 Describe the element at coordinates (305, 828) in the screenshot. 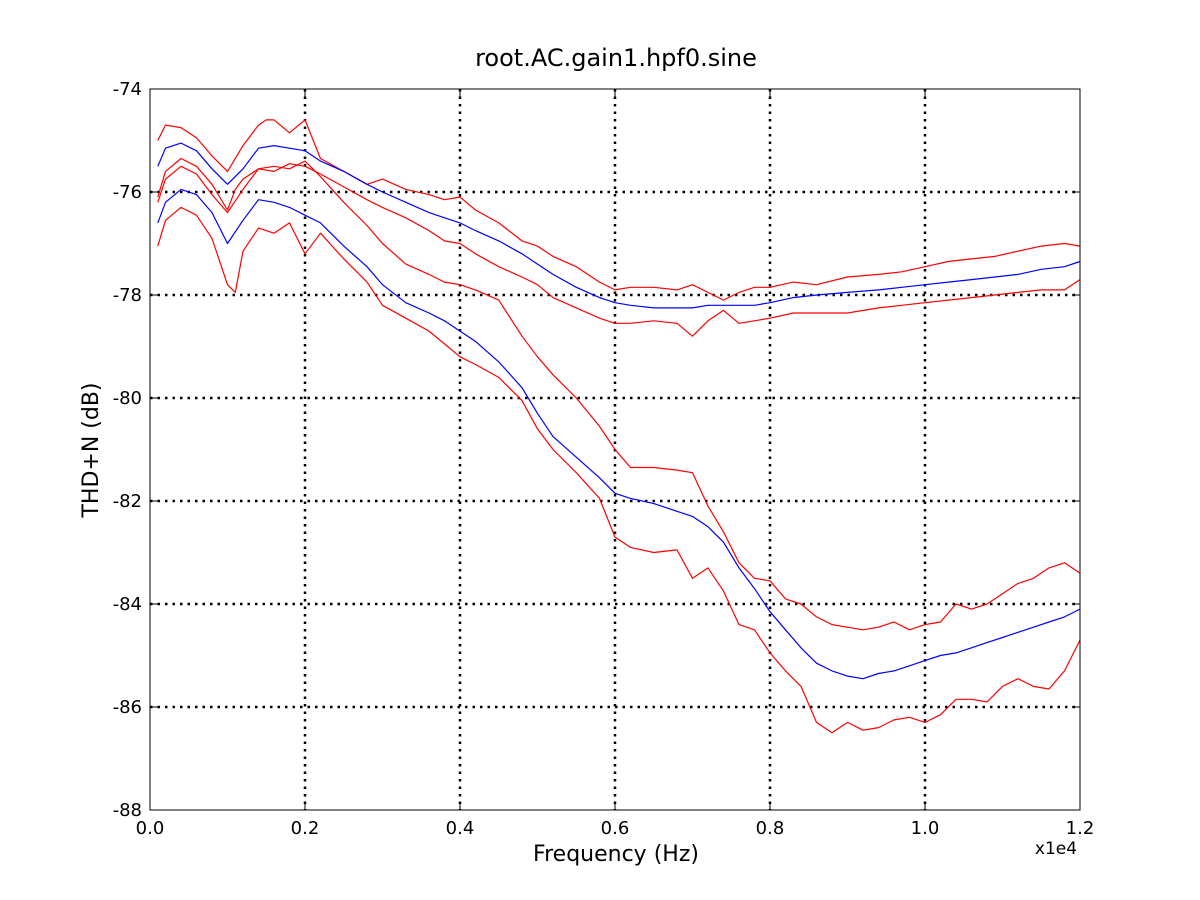

I see `x-tick-label: 0.2` at that location.